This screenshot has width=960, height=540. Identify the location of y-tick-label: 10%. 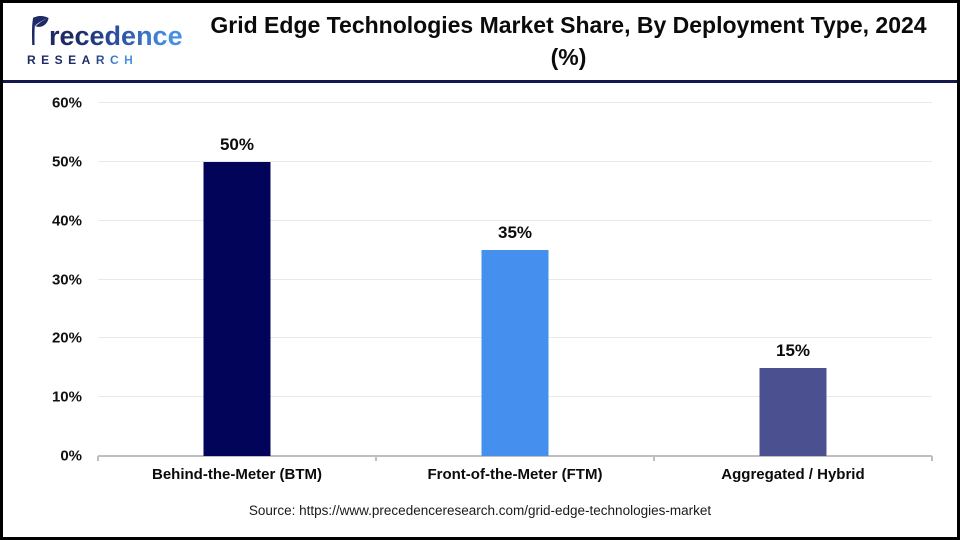
(66, 397).